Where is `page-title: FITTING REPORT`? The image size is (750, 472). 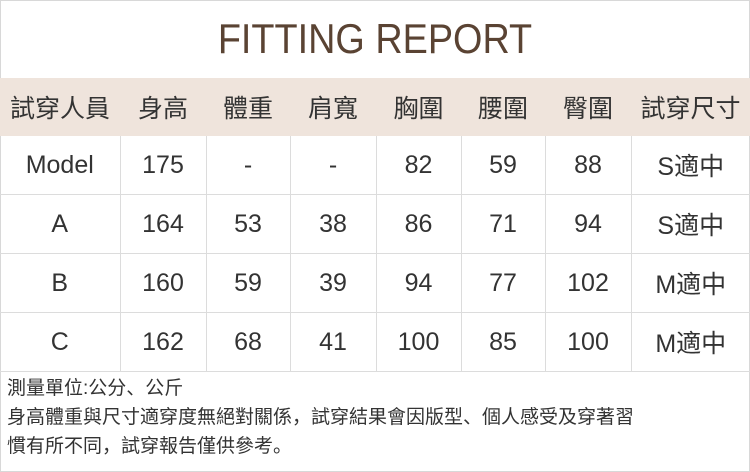
page-title: FITTING REPORT is located at coordinates (375, 38).